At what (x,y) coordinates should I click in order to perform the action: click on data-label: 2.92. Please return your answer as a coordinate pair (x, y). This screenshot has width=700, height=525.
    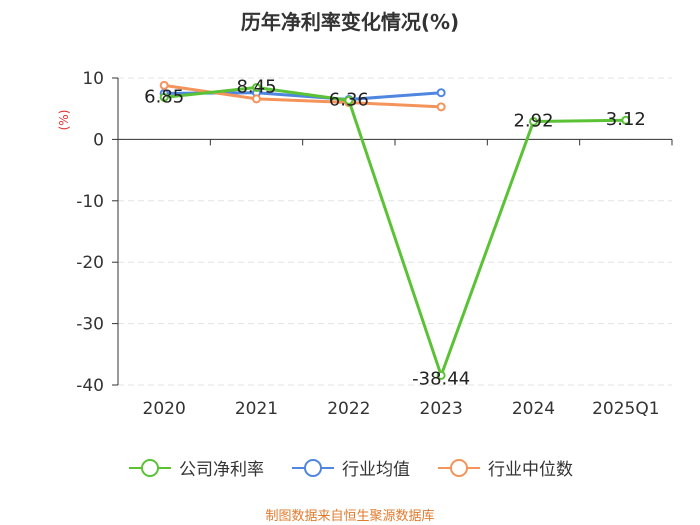
    Looking at the image, I should click on (533, 120).